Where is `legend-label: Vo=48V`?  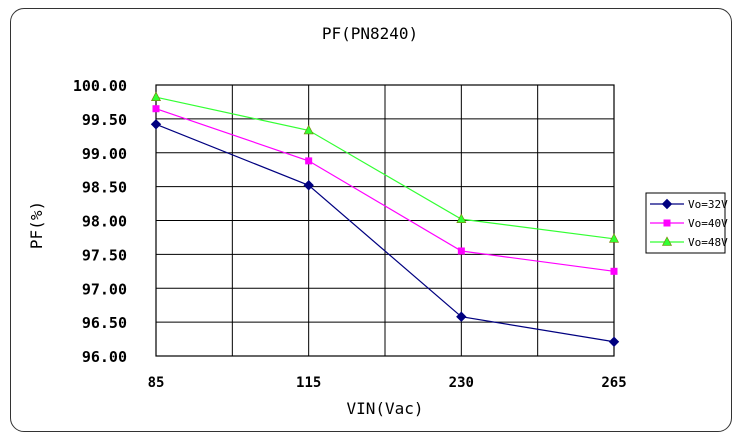 legend-label: Vo=48V is located at coordinates (708, 242).